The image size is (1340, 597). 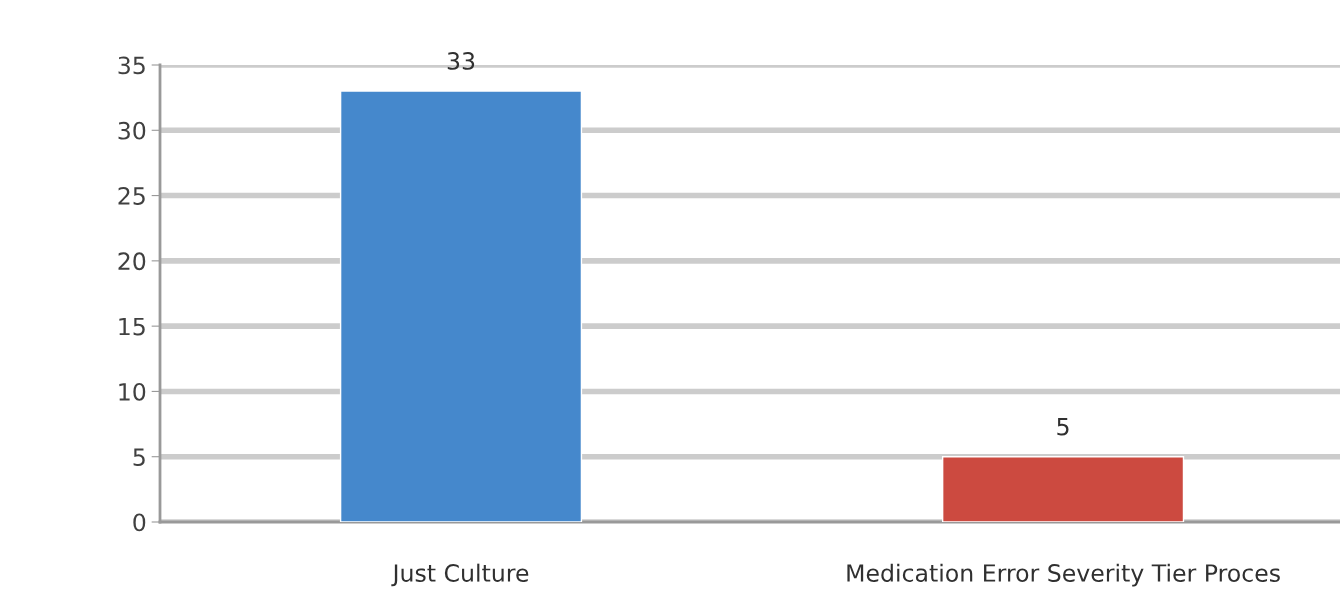 I want to click on y-tick-label: 25, so click(x=131, y=196).